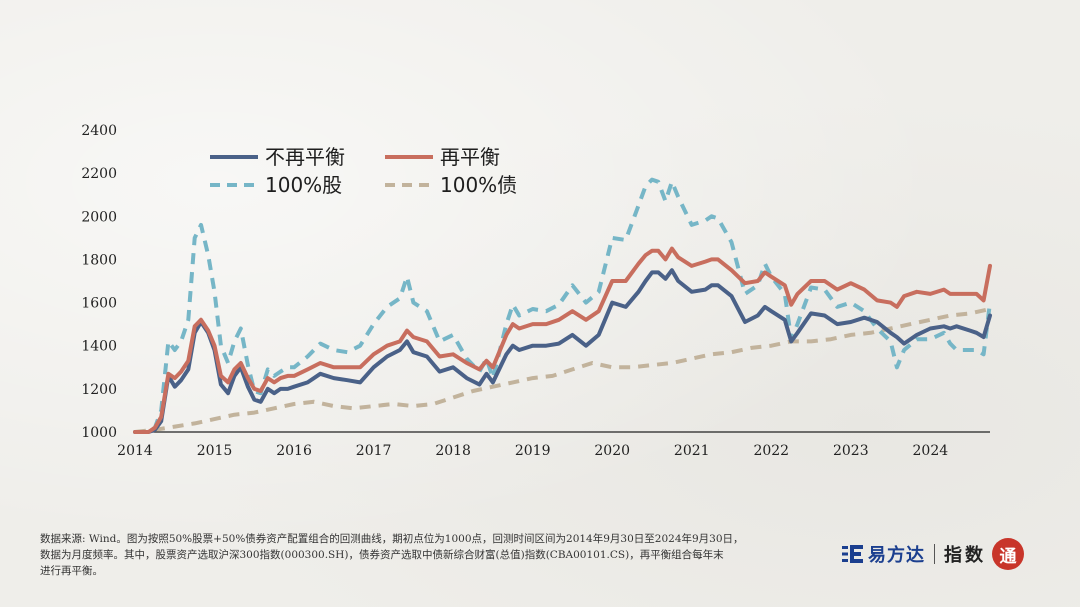 The width and height of the screenshot is (1080, 607). What do you see at coordinates (363, 171) in the screenshot?
I see `legend: 不再平衡 再平衡 100%股 100%债` at bounding box center [363, 171].